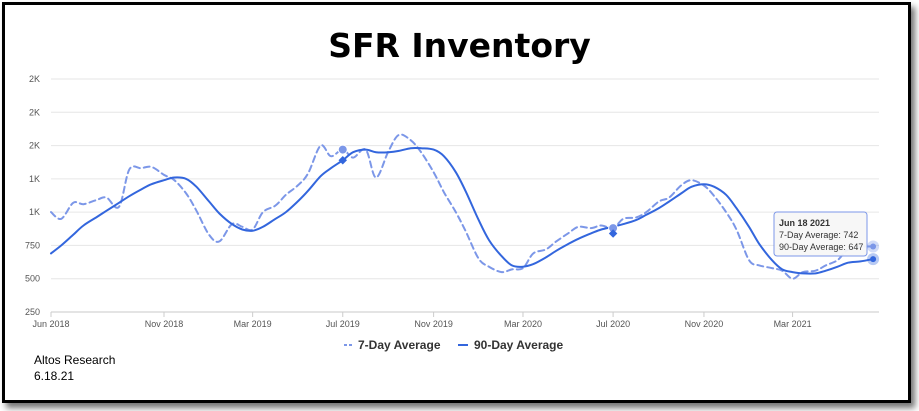 This screenshot has width=919, height=411. What do you see at coordinates (343, 324) in the screenshot?
I see `x-tick-label: Jul 2019` at bounding box center [343, 324].